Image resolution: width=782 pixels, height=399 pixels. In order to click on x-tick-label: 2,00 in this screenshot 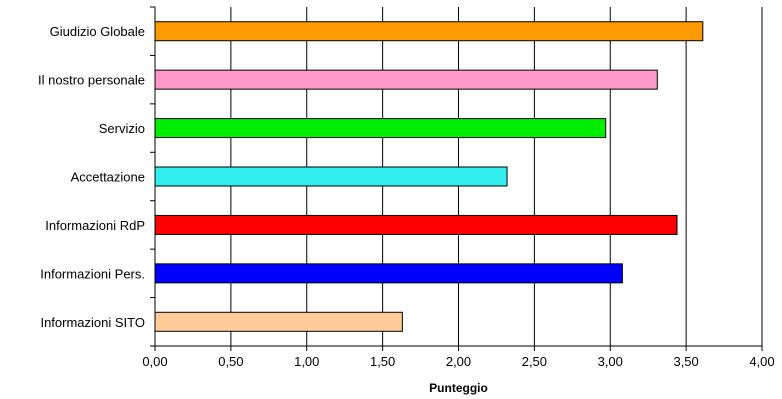, I will do `click(458, 361)`.